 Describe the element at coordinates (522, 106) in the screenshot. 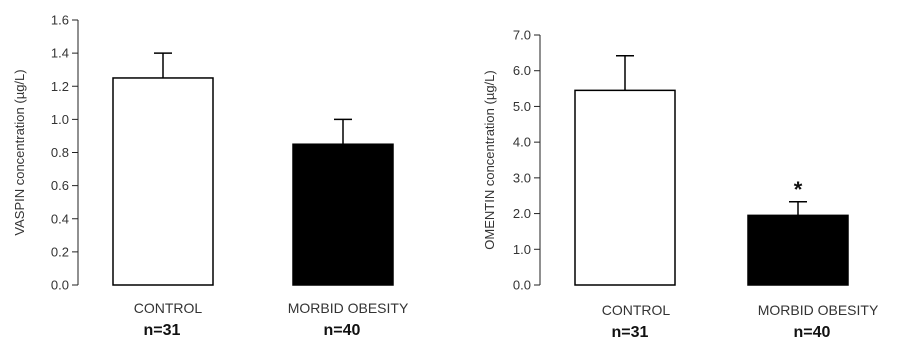

I see `y-tick-label: 5.0` at that location.